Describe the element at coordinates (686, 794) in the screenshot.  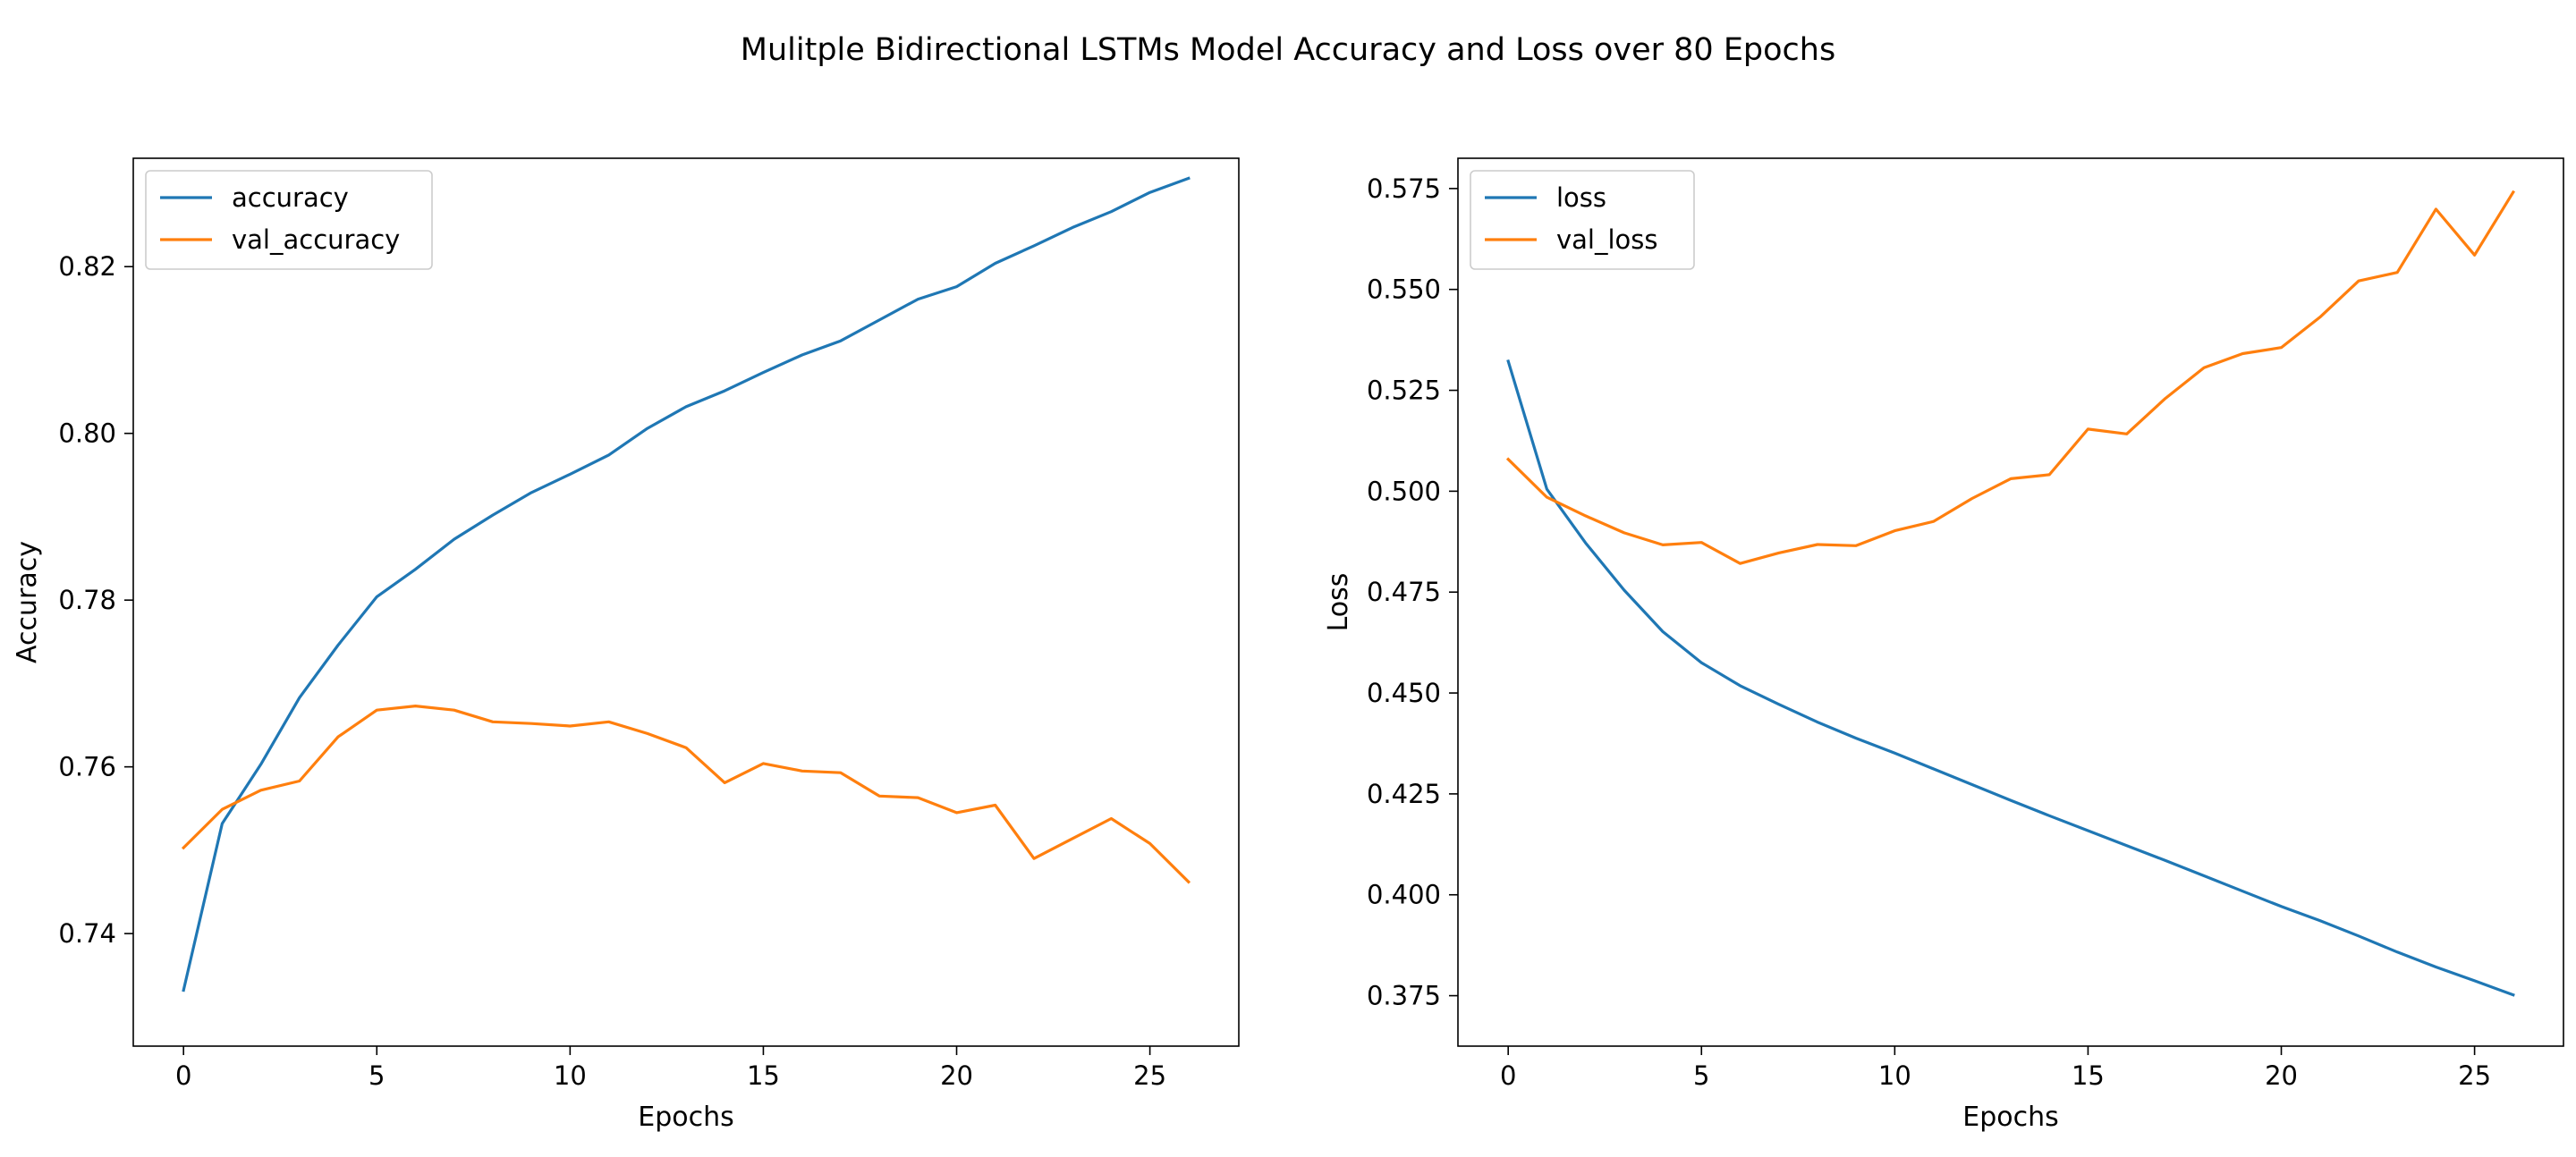
I see `series-line-val_accuracy` at that location.